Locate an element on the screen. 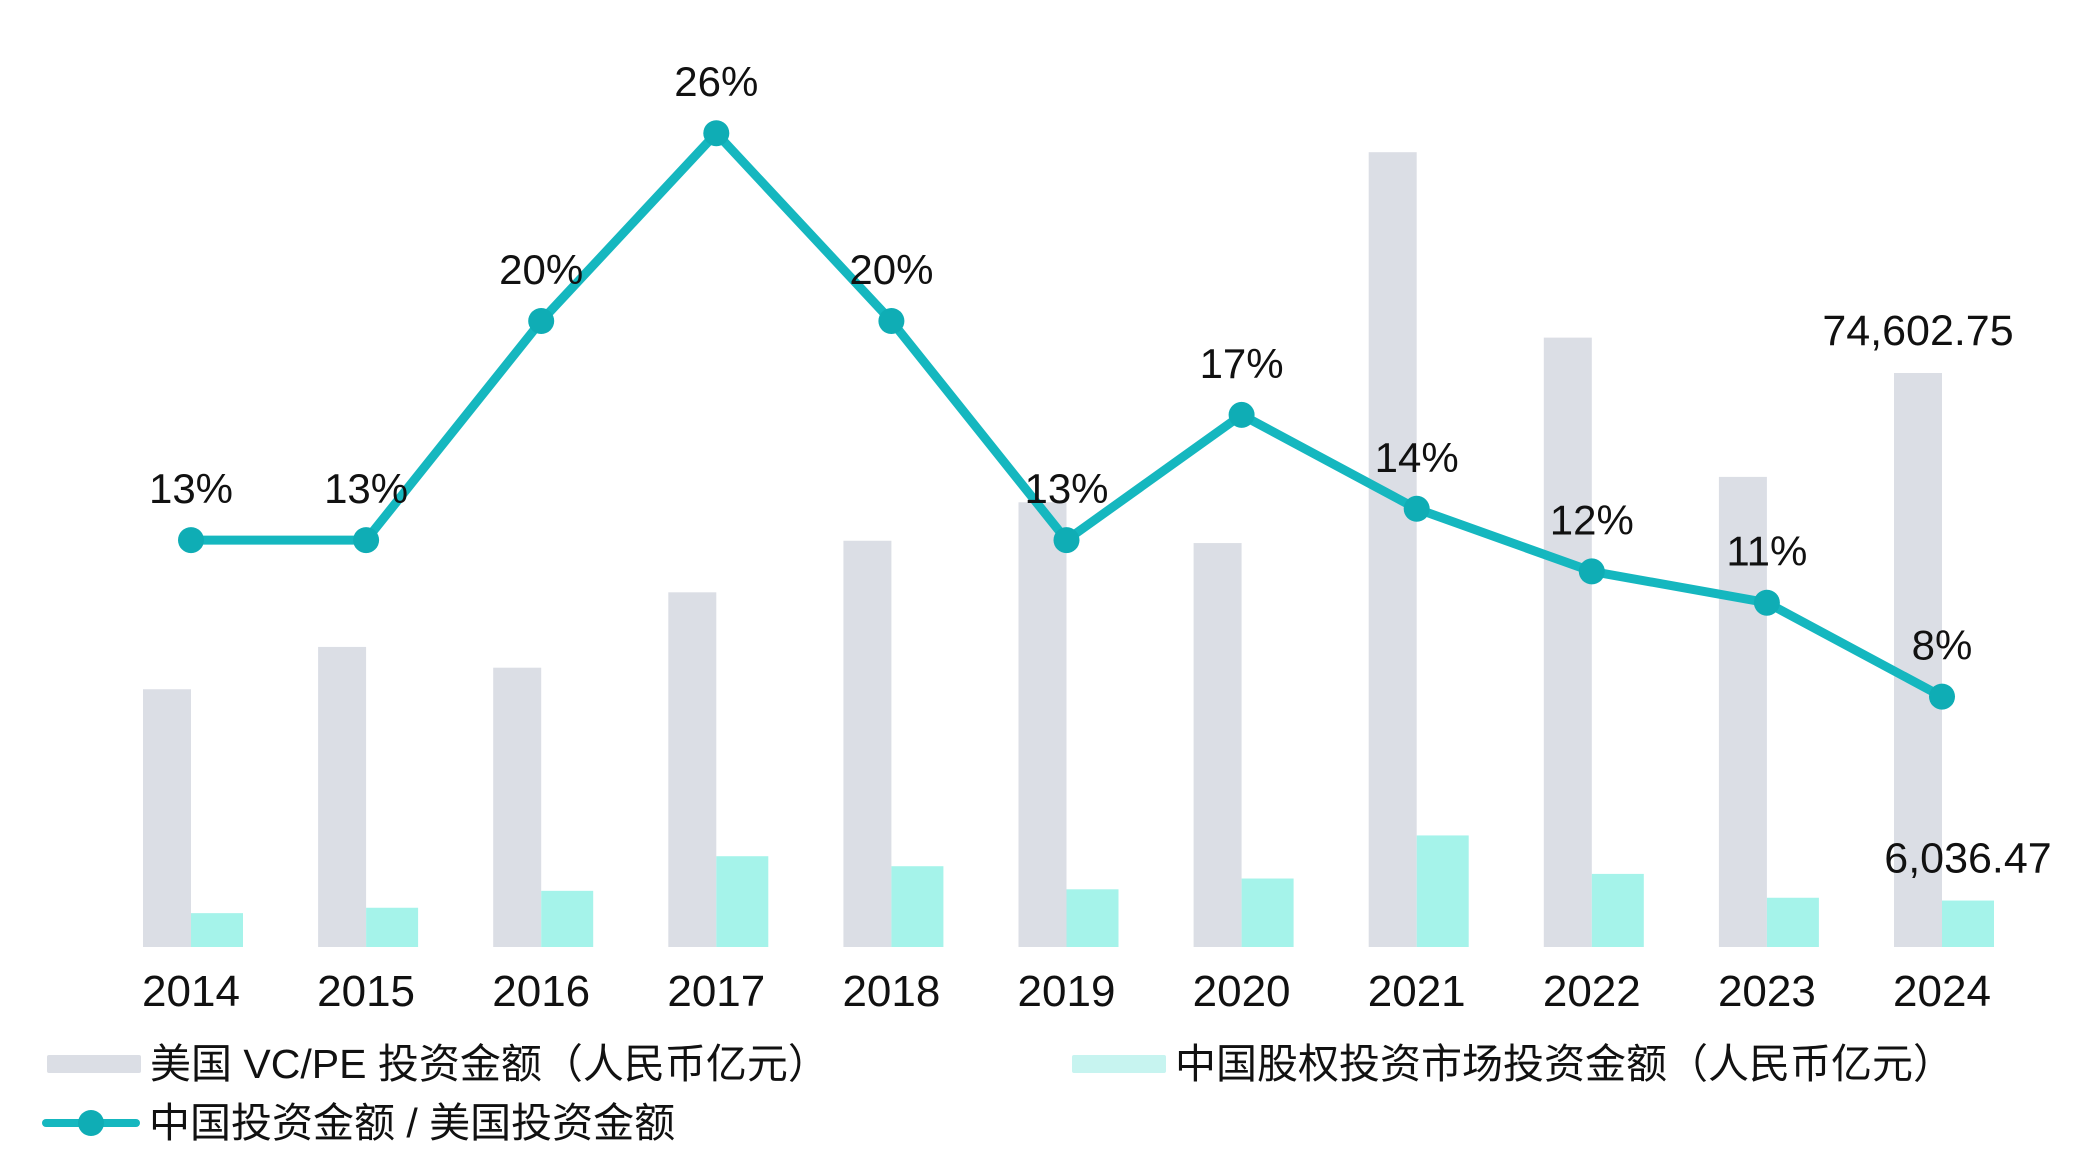  x-axis-label-2021: 2021 is located at coordinates (1417, 991).